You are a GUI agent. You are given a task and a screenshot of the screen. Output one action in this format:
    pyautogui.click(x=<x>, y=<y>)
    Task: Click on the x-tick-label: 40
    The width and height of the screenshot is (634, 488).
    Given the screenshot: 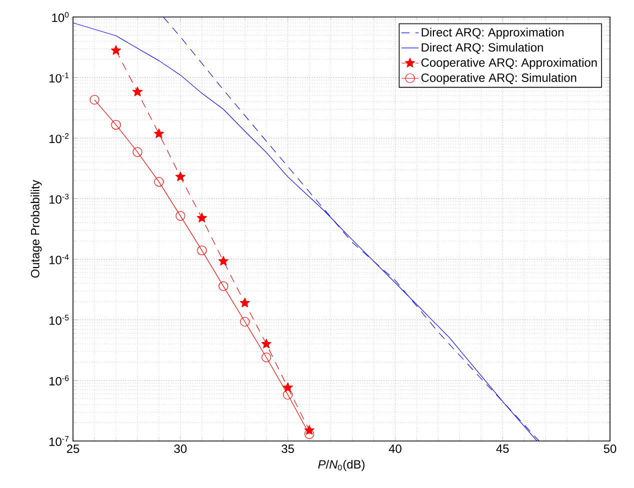 What is the action you would take?
    pyautogui.click(x=395, y=448)
    